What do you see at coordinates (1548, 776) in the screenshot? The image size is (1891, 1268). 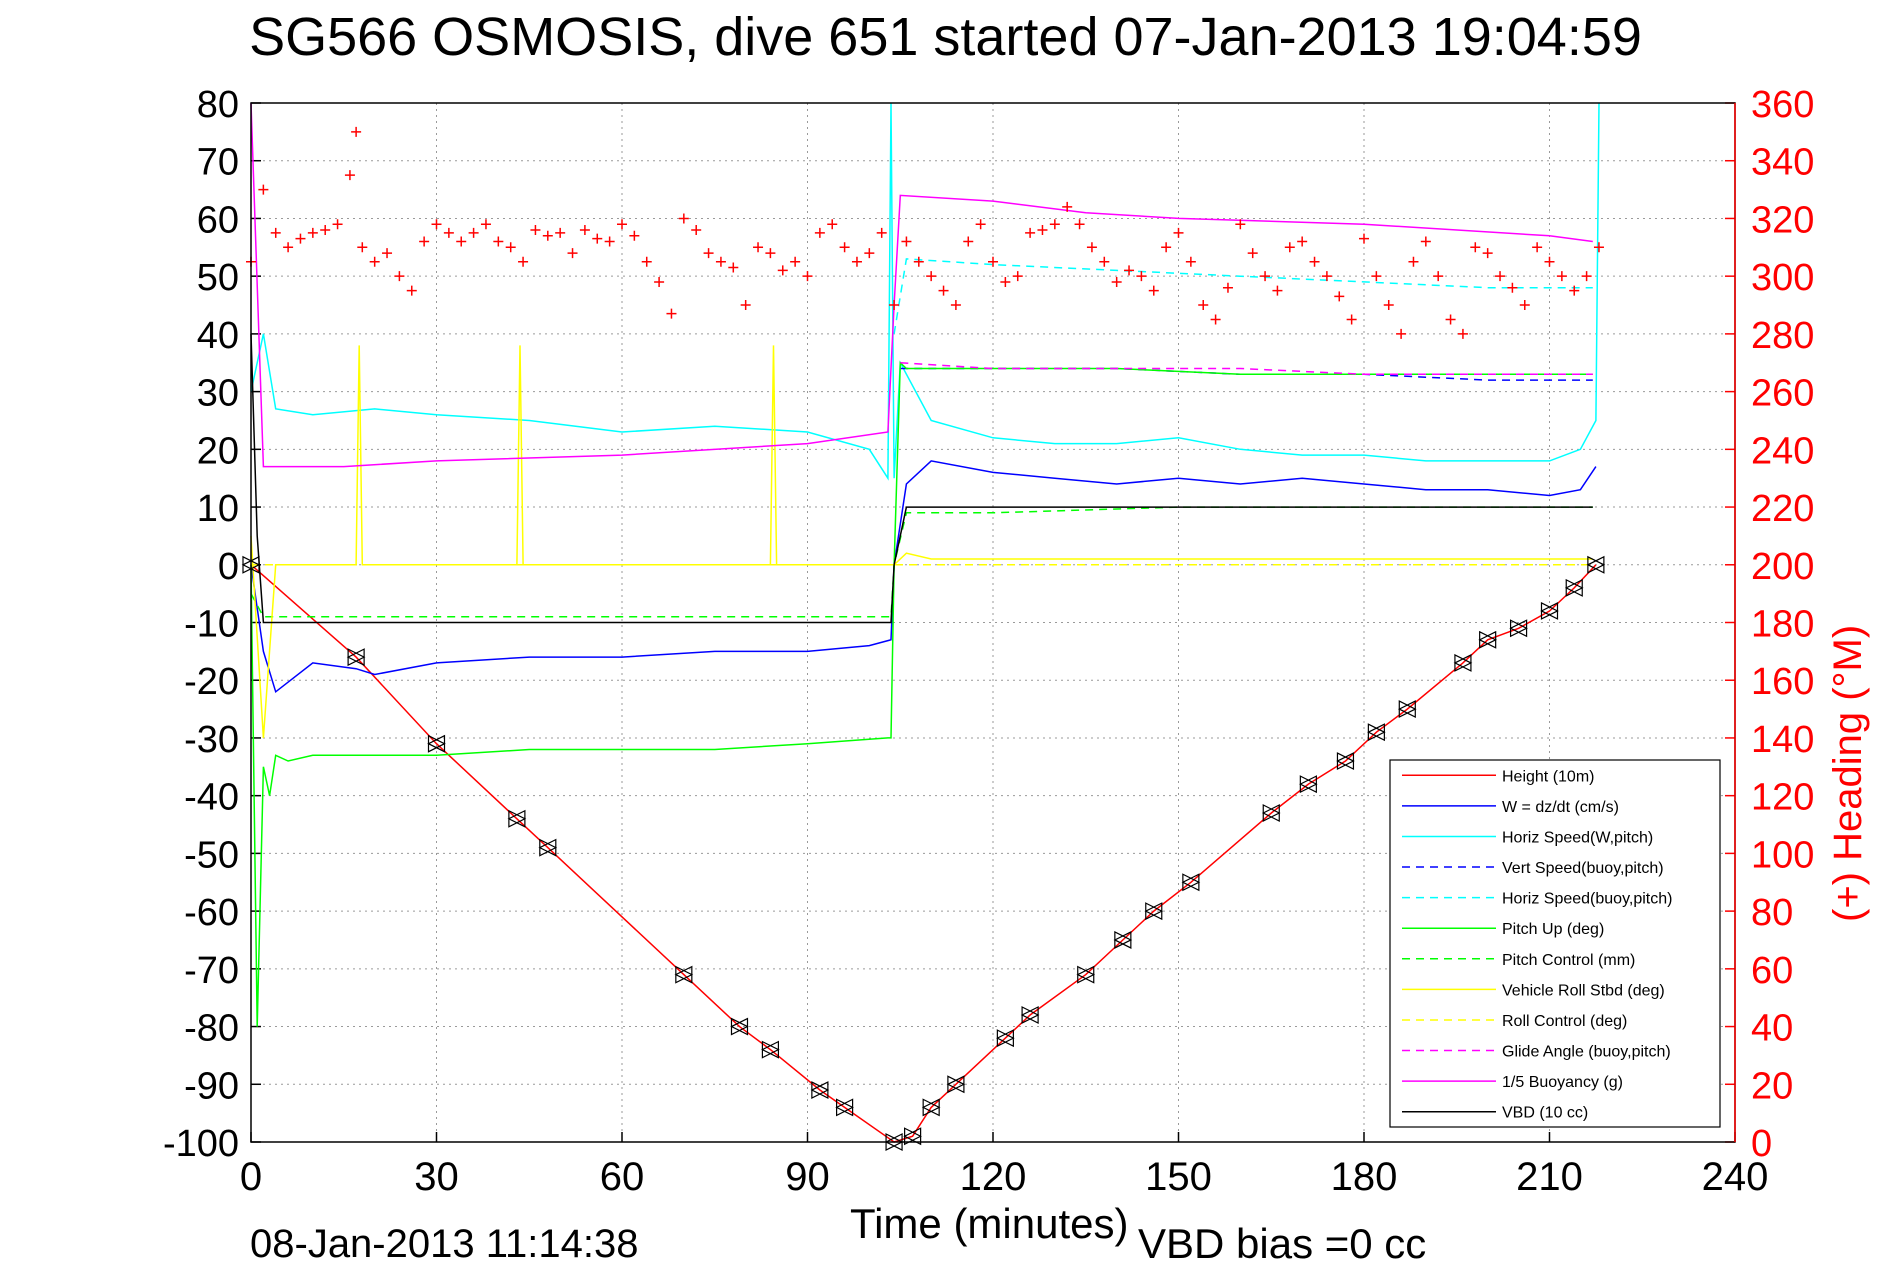 I see `legend-label: Height (10m)` at bounding box center [1548, 776].